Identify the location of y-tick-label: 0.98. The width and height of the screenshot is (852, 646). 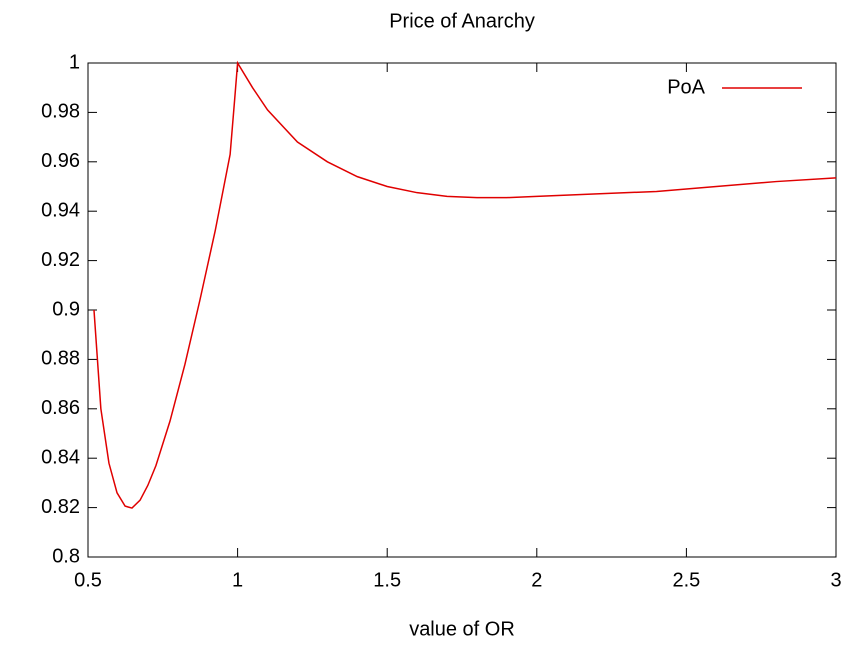
(60, 112).